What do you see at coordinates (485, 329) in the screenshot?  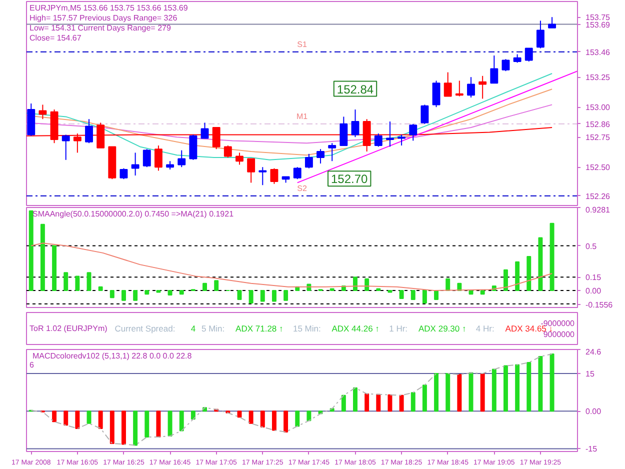 I see `text: 4 Hr:` at bounding box center [485, 329].